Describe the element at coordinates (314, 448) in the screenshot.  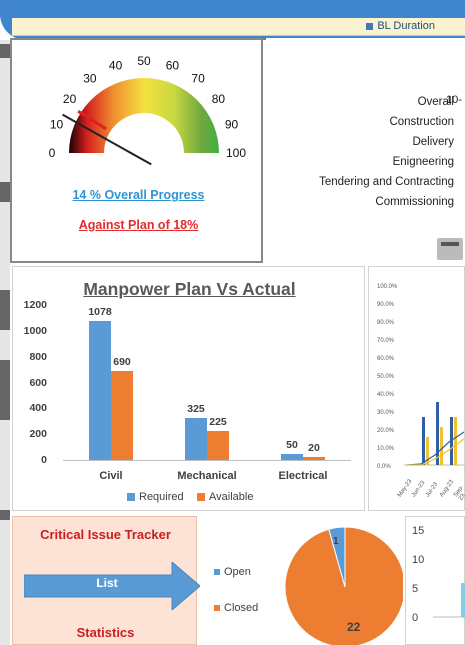
I see `bar-value-label: 20` at that location.